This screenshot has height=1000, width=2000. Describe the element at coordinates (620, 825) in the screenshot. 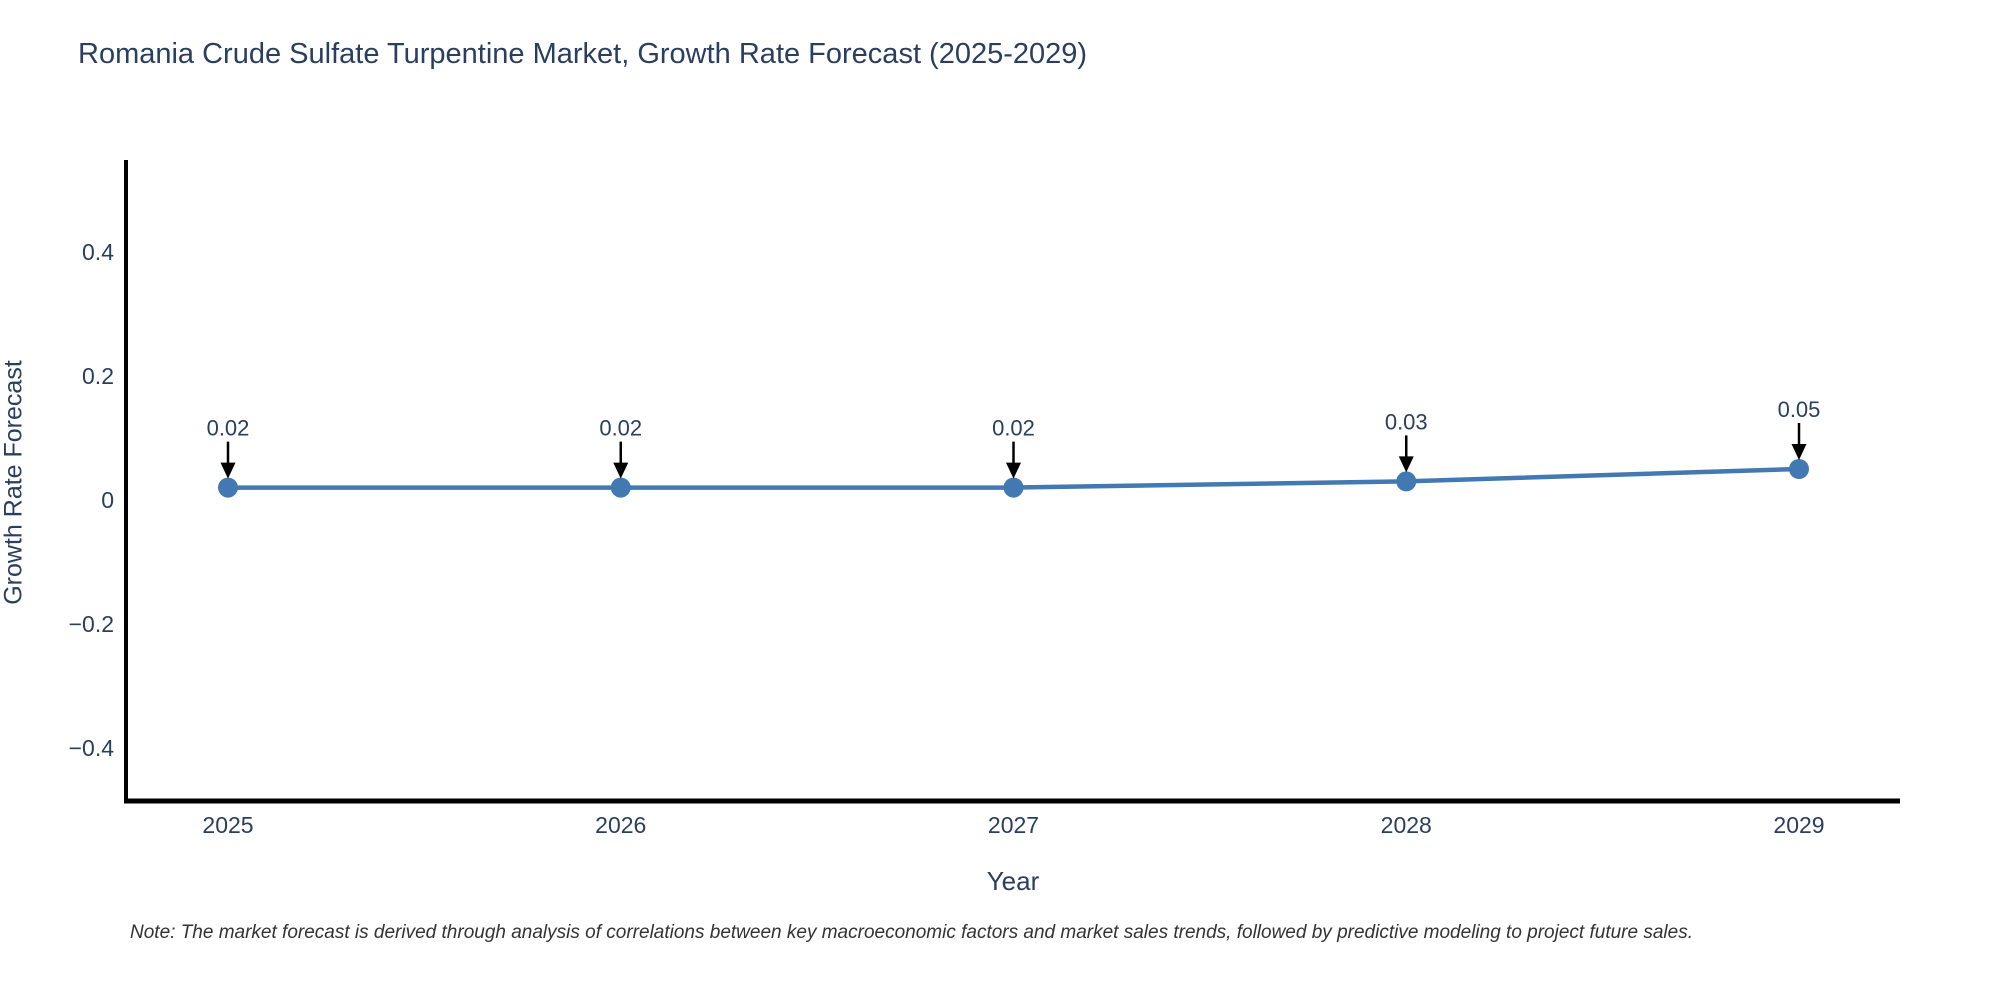

I see `x-tick-label: 2026` at that location.